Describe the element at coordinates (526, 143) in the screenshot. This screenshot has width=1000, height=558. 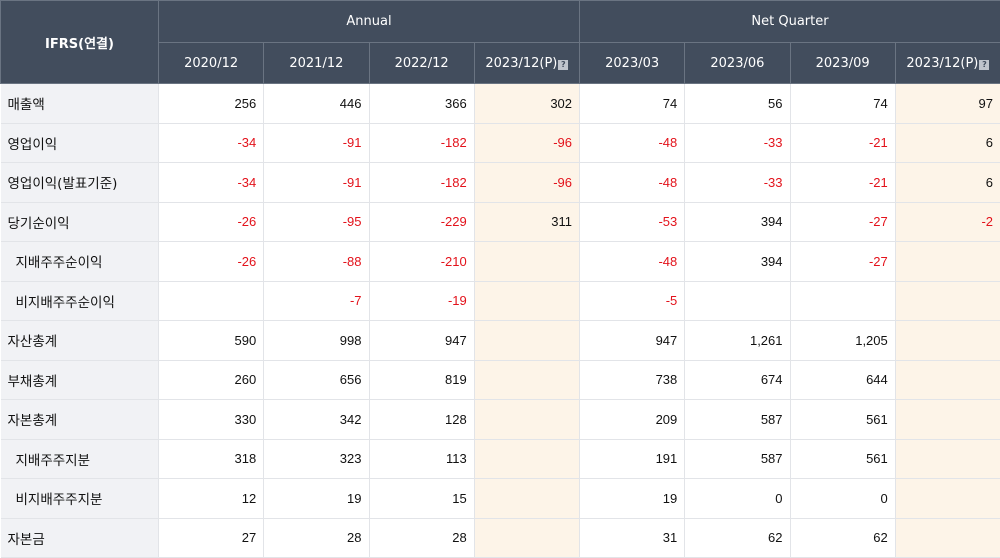
I see `value-cell: -96` at that location.